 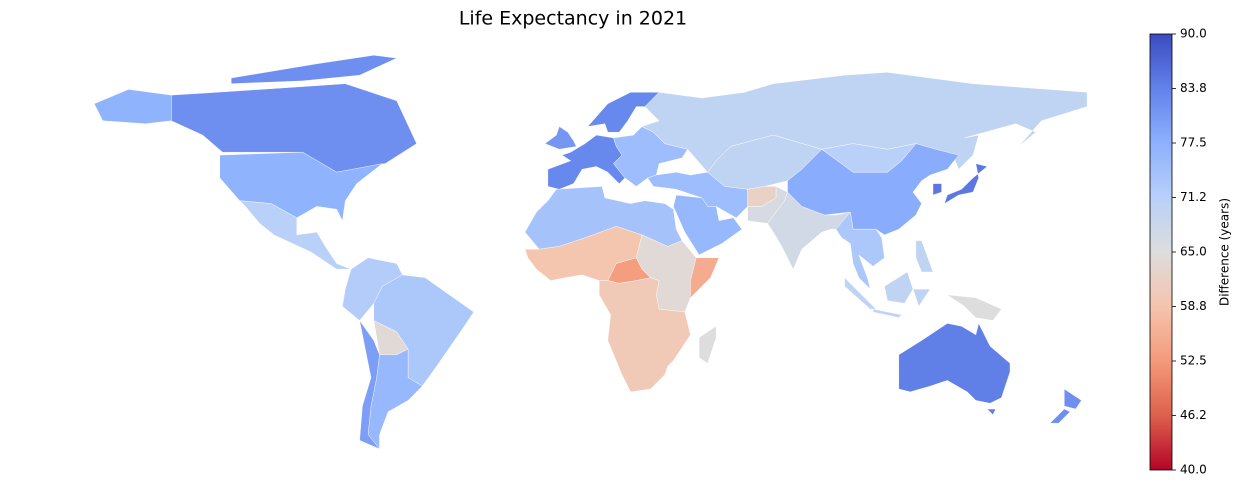 I want to click on colorbar-label: Difference (years), so click(x=1225, y=252).